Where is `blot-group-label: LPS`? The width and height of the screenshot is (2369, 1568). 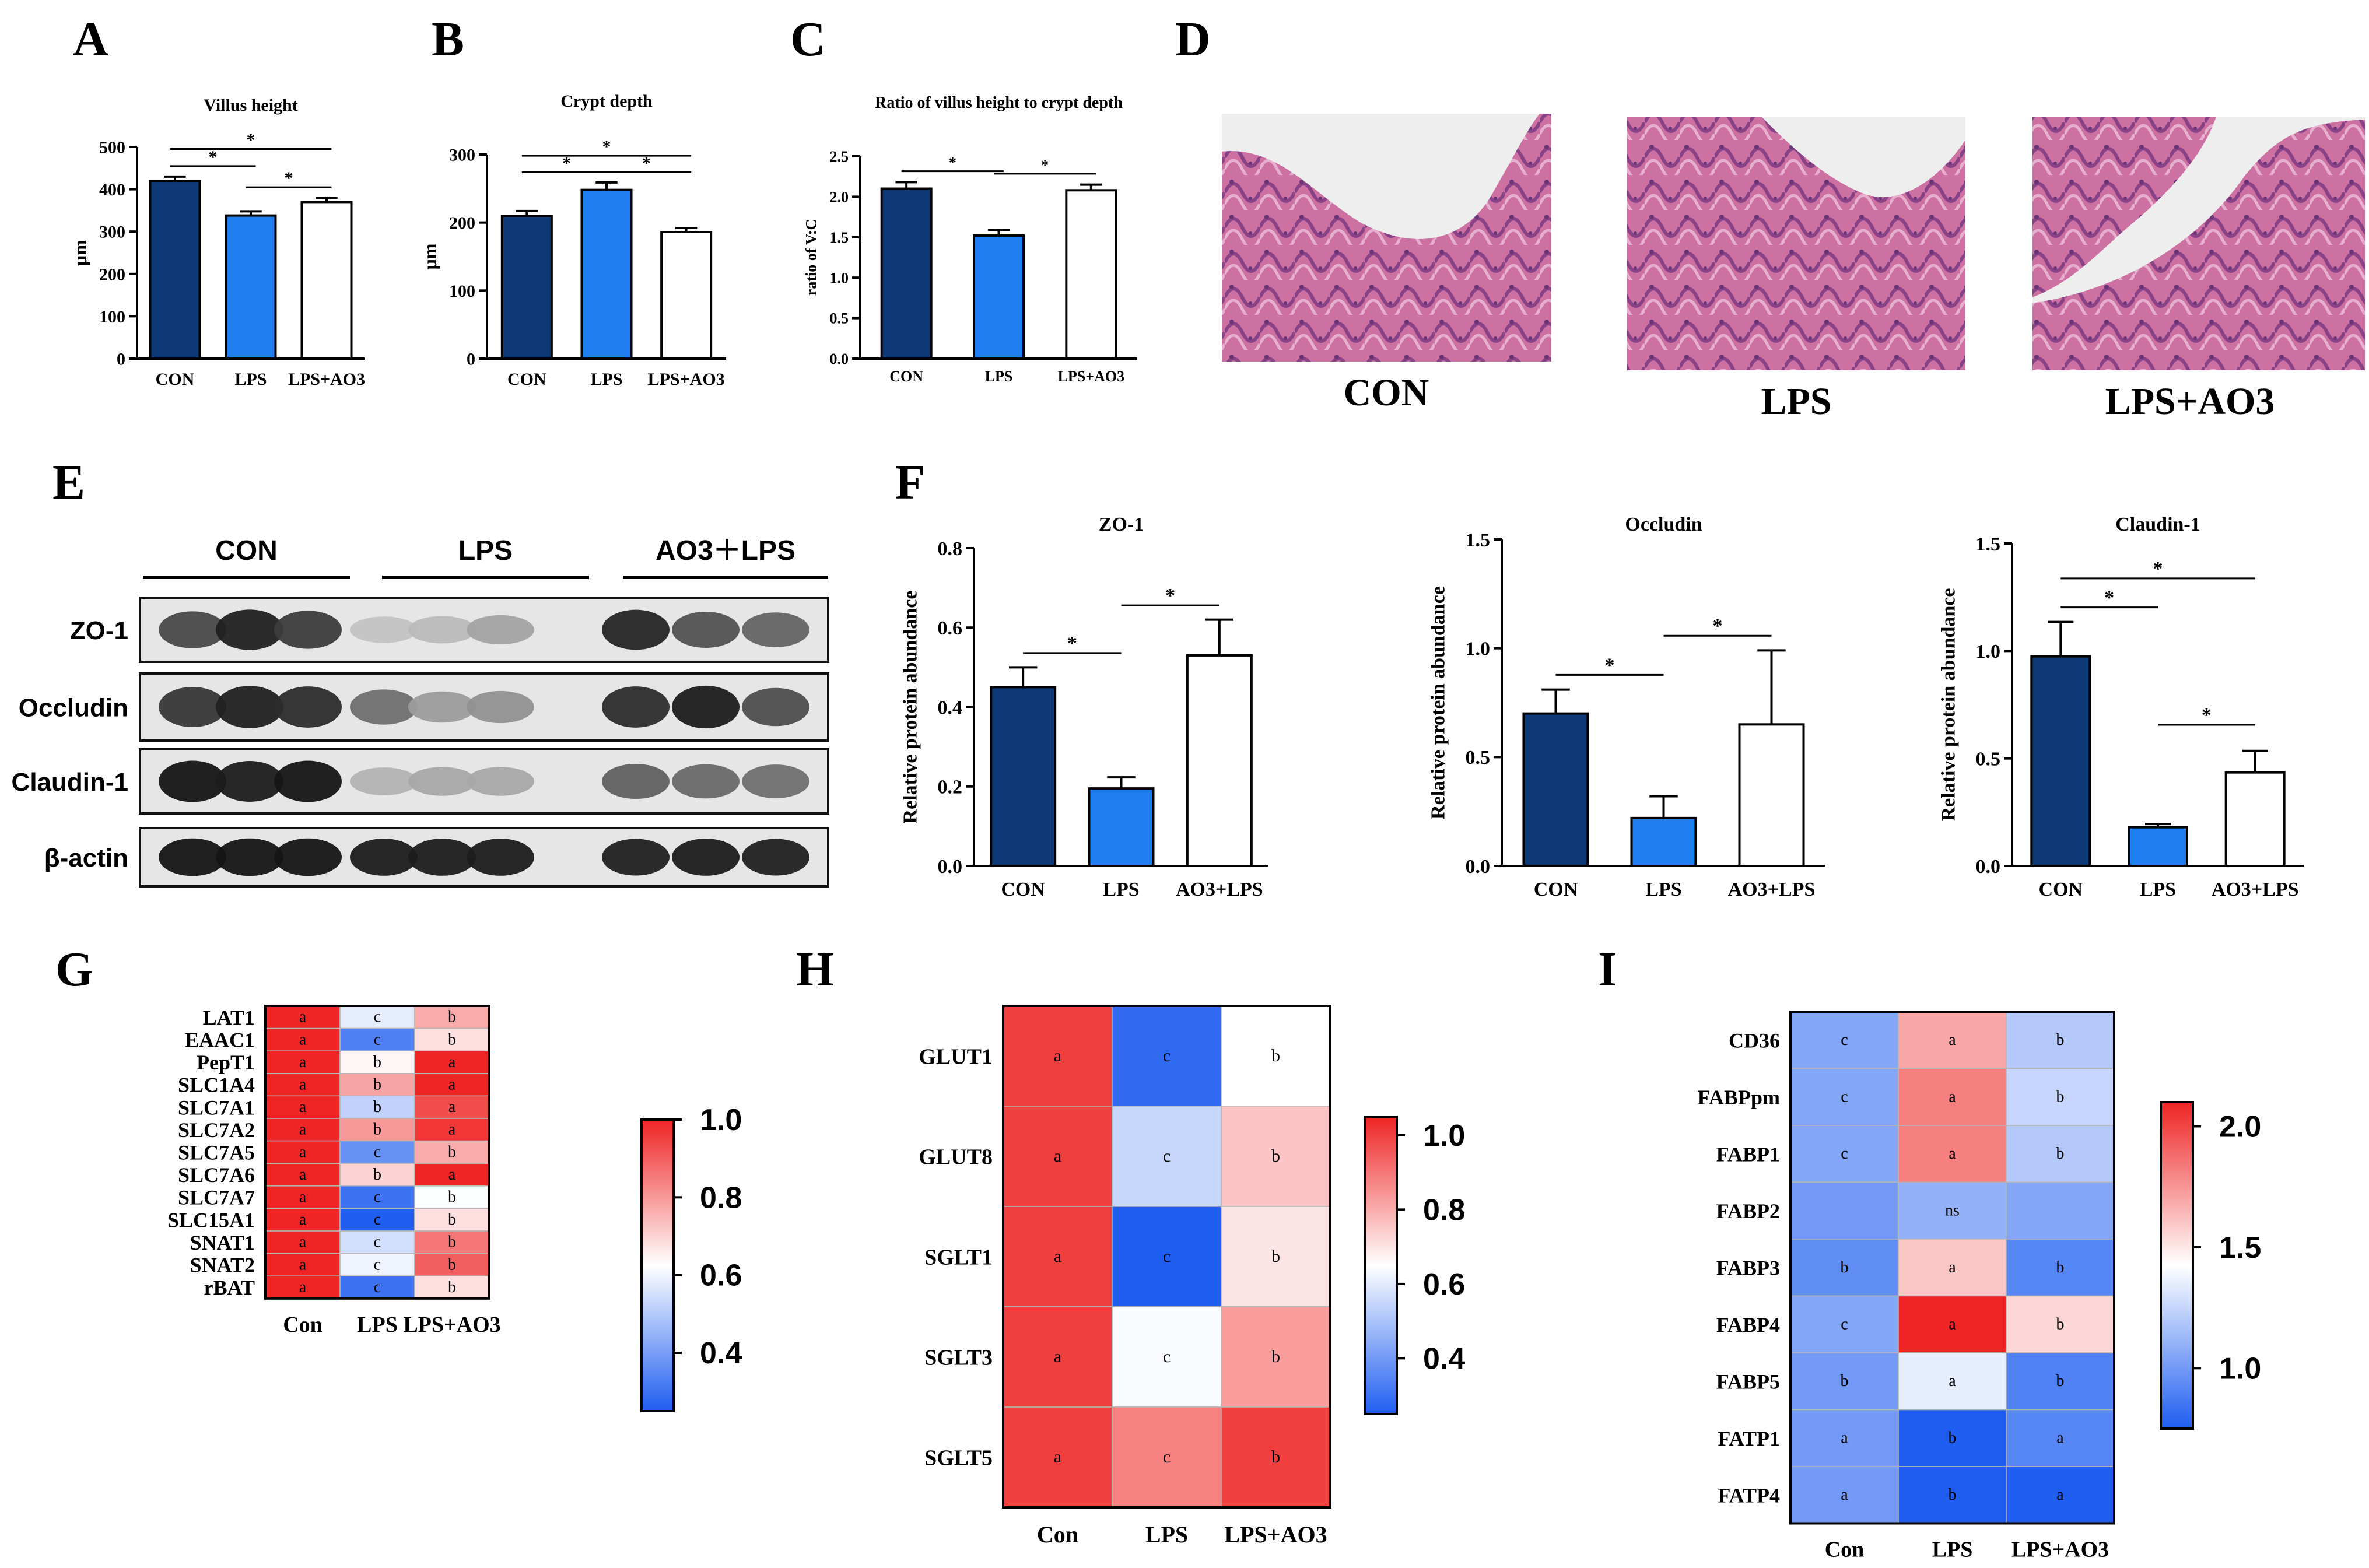
blot-group-label: LPS is located at coordinates (485, 550).